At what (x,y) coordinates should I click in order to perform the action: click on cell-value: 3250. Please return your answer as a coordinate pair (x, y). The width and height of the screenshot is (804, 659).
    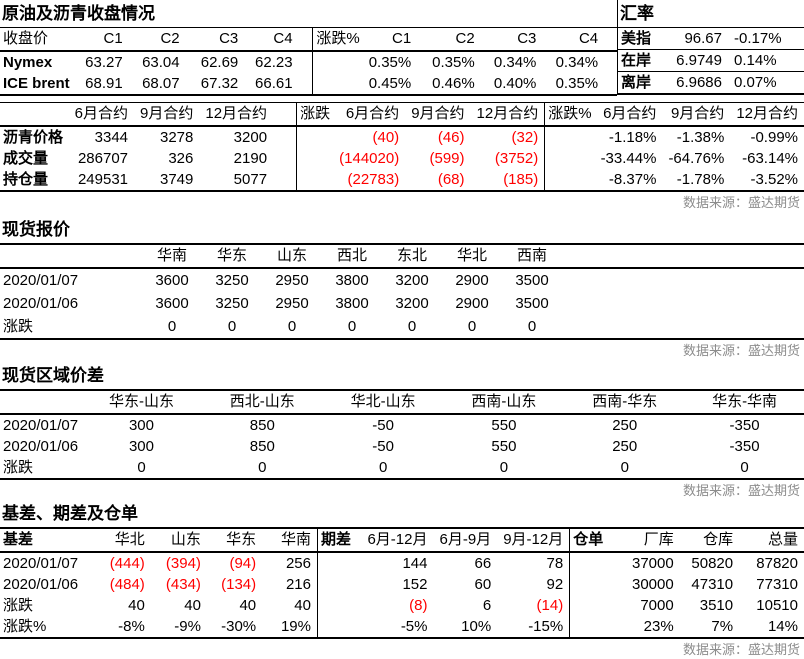
    Looking at the image, I should click on (232, 280).